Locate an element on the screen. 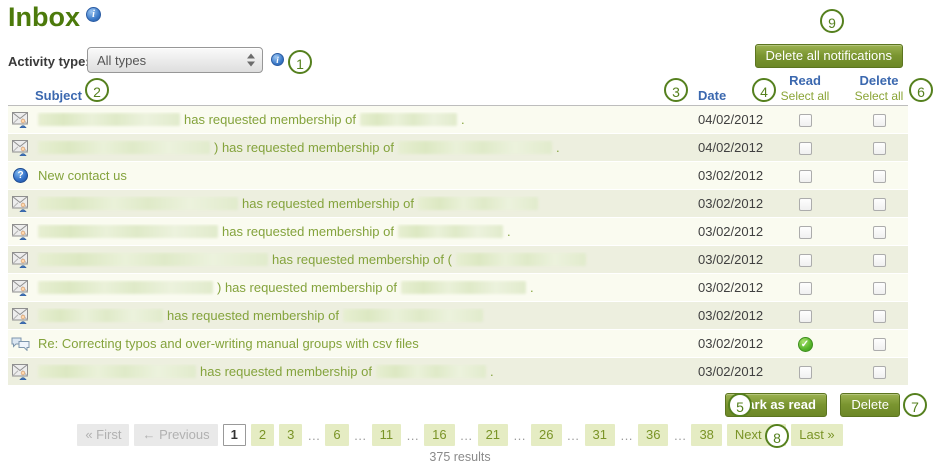 The image size is (943, 468). callout-7: 7 is located at coordinates (915, 405).